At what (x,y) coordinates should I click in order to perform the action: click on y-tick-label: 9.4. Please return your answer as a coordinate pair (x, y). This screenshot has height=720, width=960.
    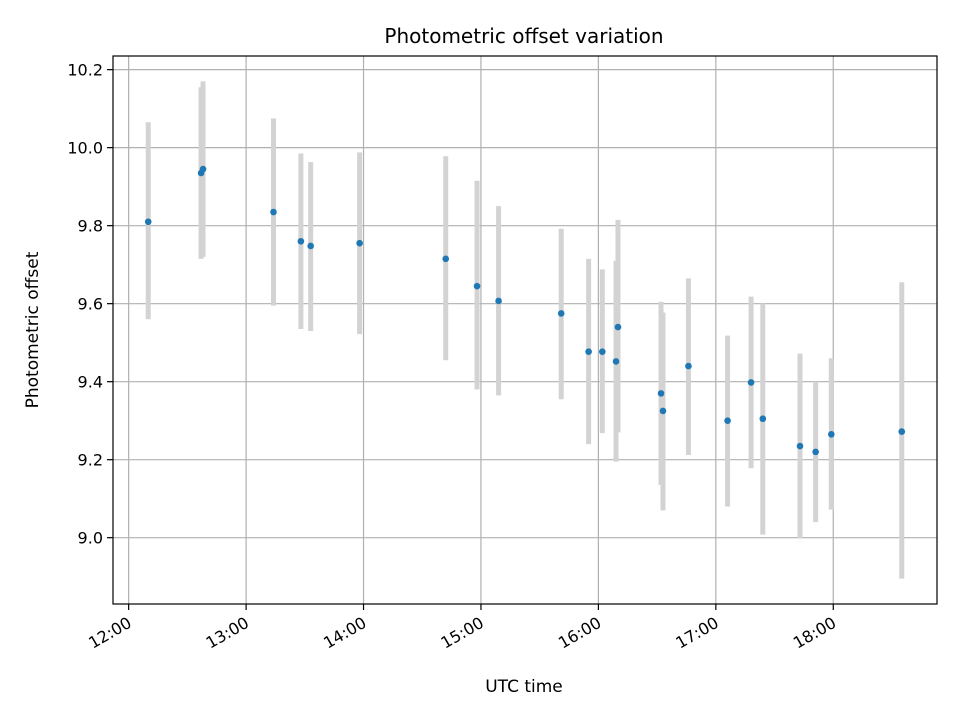
    Looking at the image, I should click on (90, 382).